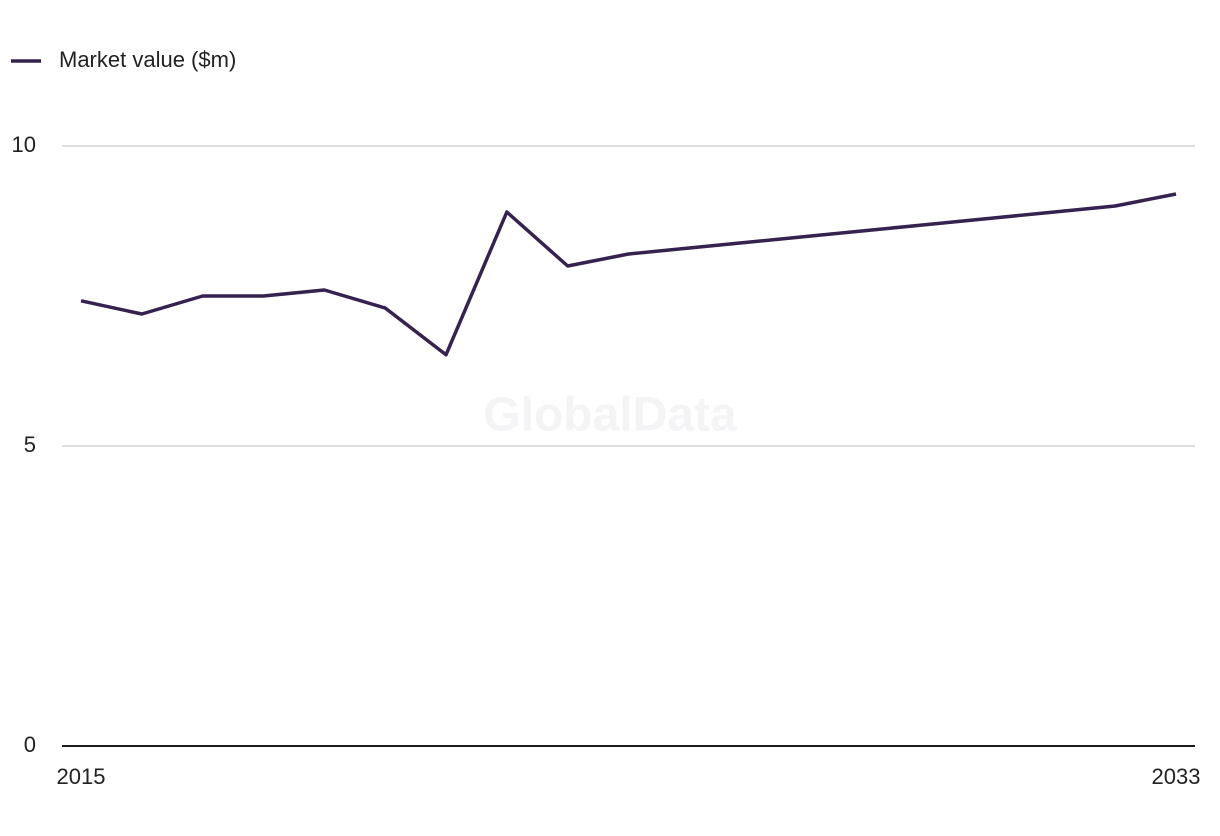  What do you see at coordinates (30, 744) in the screenshot?
I see `y-tick-label: 0` at bounding box center [30, 744].